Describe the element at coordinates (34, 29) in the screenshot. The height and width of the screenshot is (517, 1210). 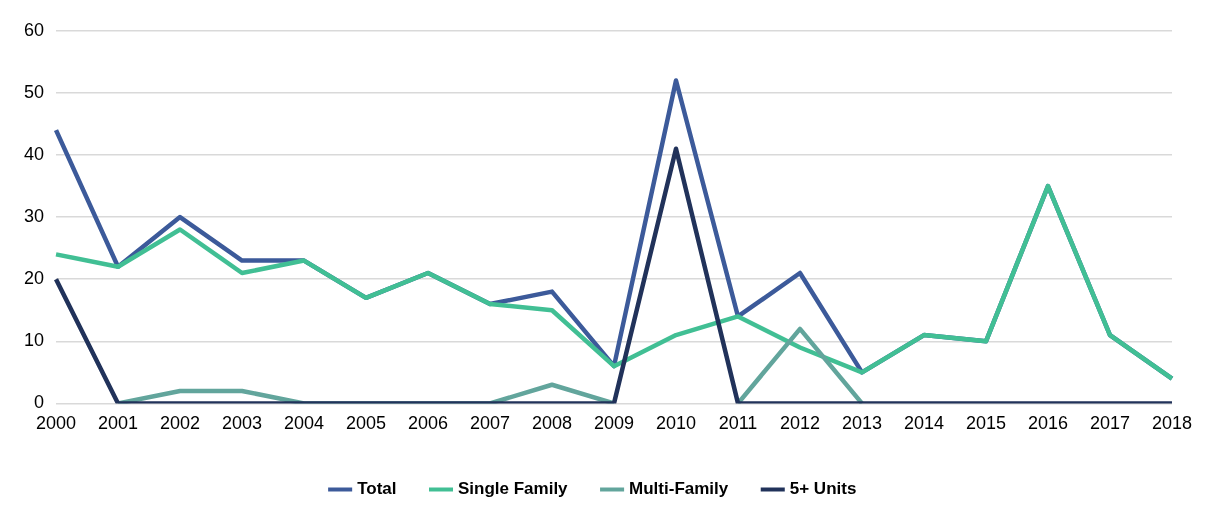
I see `y-tick-label: 60` at that location.